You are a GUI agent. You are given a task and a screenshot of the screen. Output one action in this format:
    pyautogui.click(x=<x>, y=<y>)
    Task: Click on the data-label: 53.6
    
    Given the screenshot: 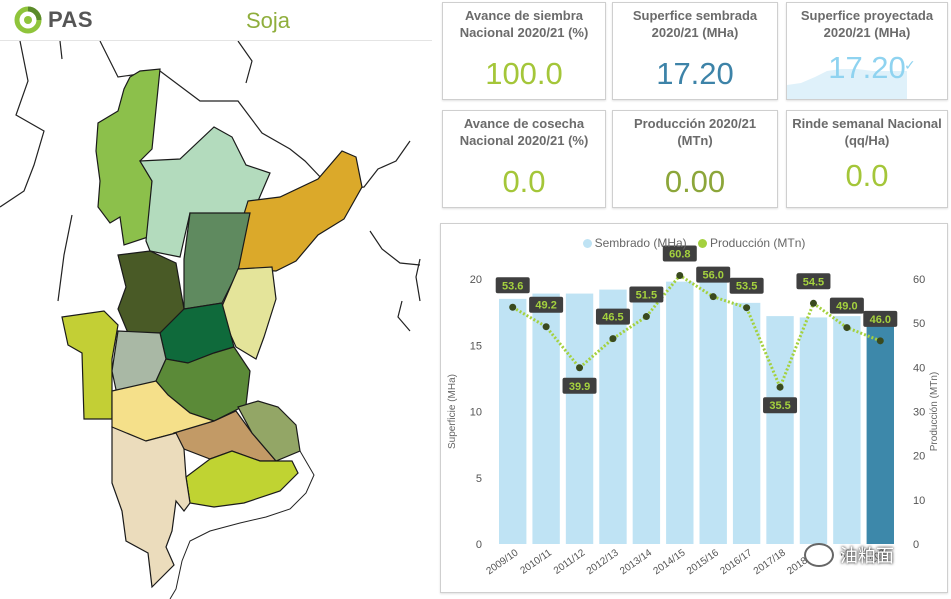 What is the action you would take?
    pyautogui.click(x=512, y=286)
    